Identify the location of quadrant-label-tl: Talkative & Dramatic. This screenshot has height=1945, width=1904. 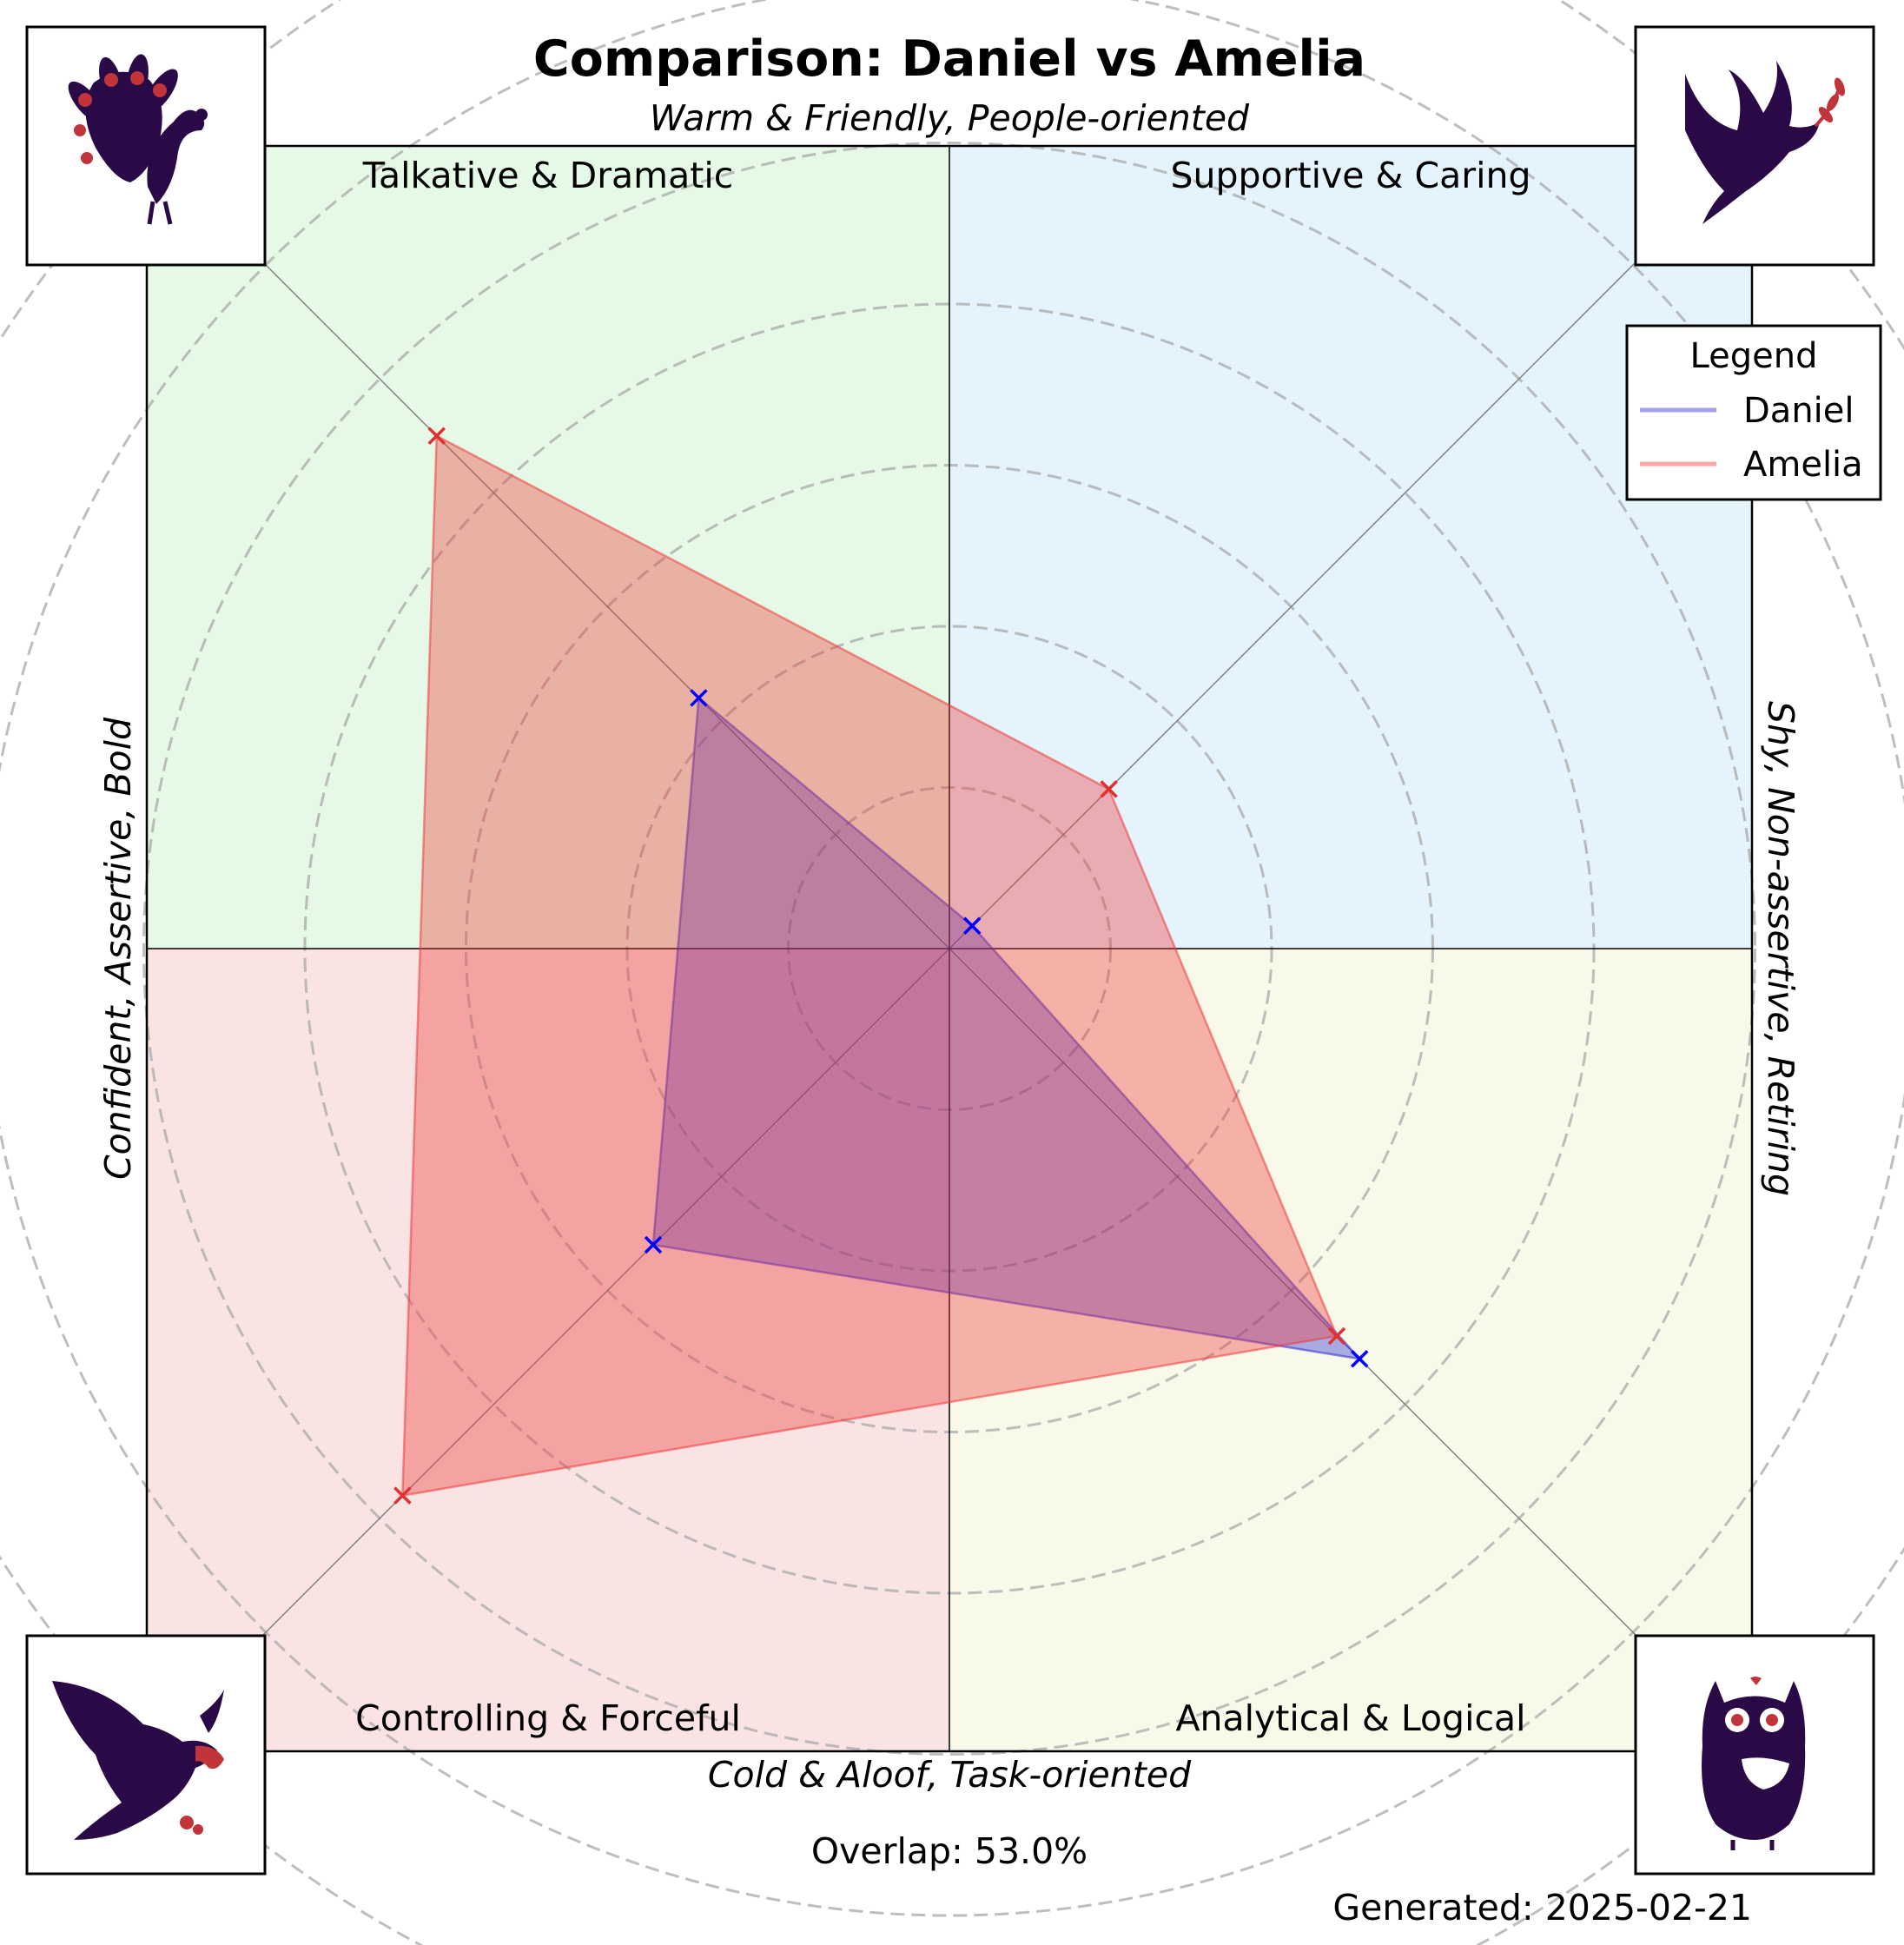
(548, 175).